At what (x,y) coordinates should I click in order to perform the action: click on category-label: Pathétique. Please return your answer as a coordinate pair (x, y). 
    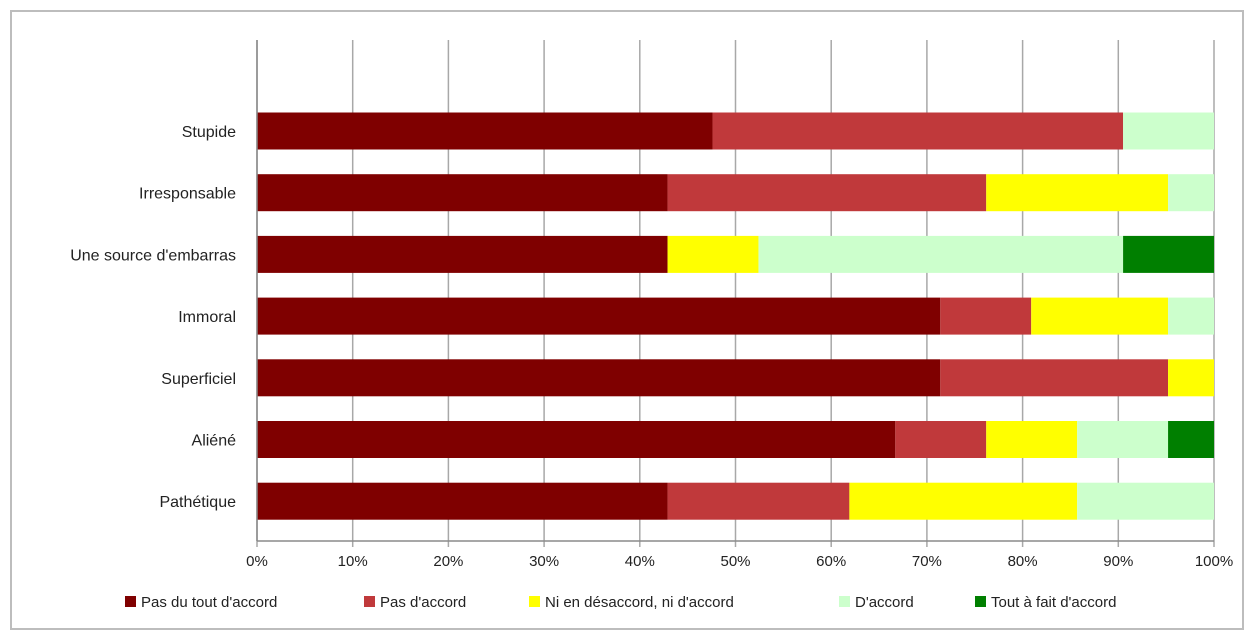
    Looking at the image, I should click on (197, 502).